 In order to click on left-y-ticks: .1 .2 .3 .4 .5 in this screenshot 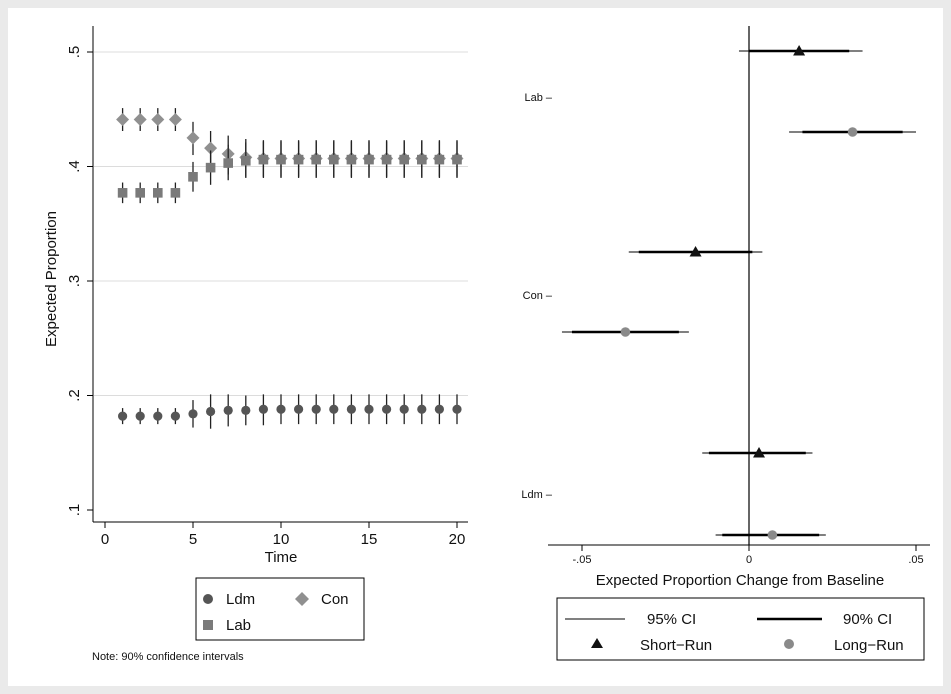, I will do `click(79, 281)`.